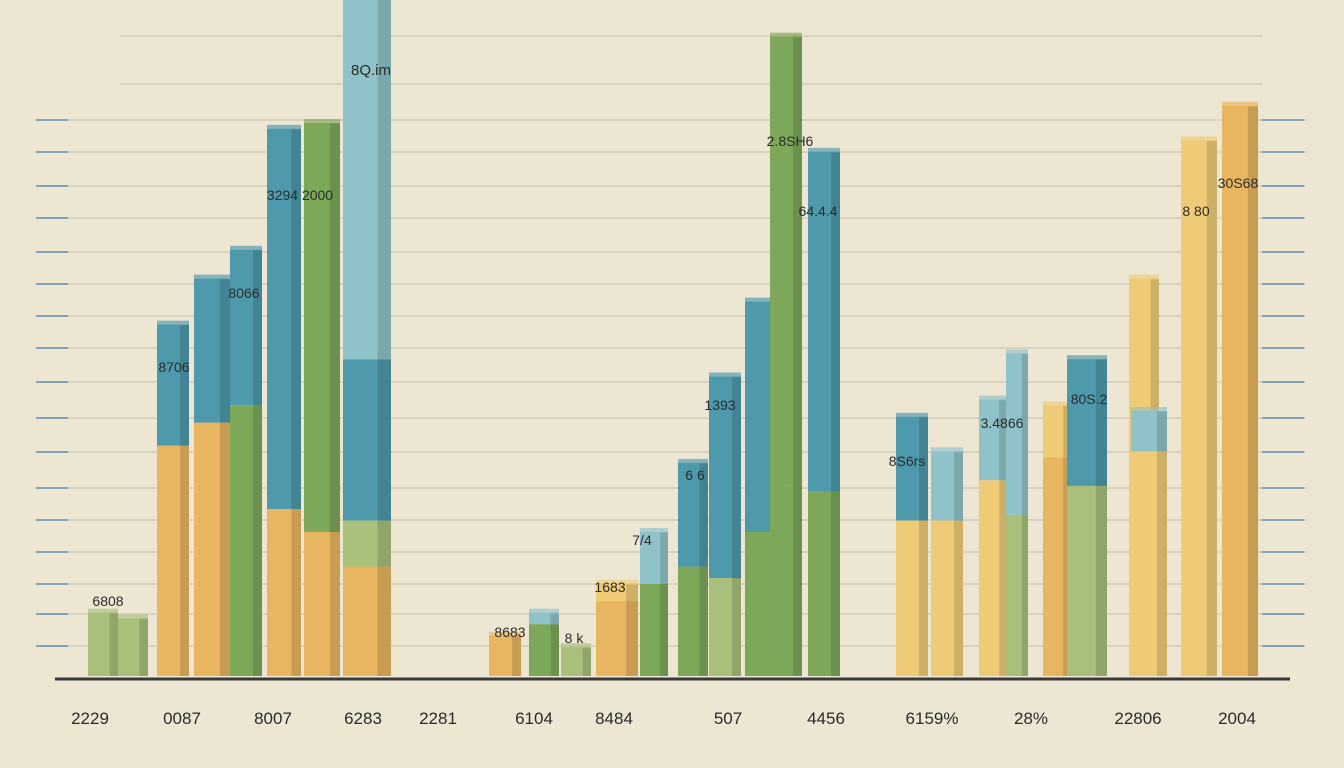 The image size is (1344, 768). Describe the element at coordinates (107, 601) in the screenshot. I see `data-label: 6808` at that location.